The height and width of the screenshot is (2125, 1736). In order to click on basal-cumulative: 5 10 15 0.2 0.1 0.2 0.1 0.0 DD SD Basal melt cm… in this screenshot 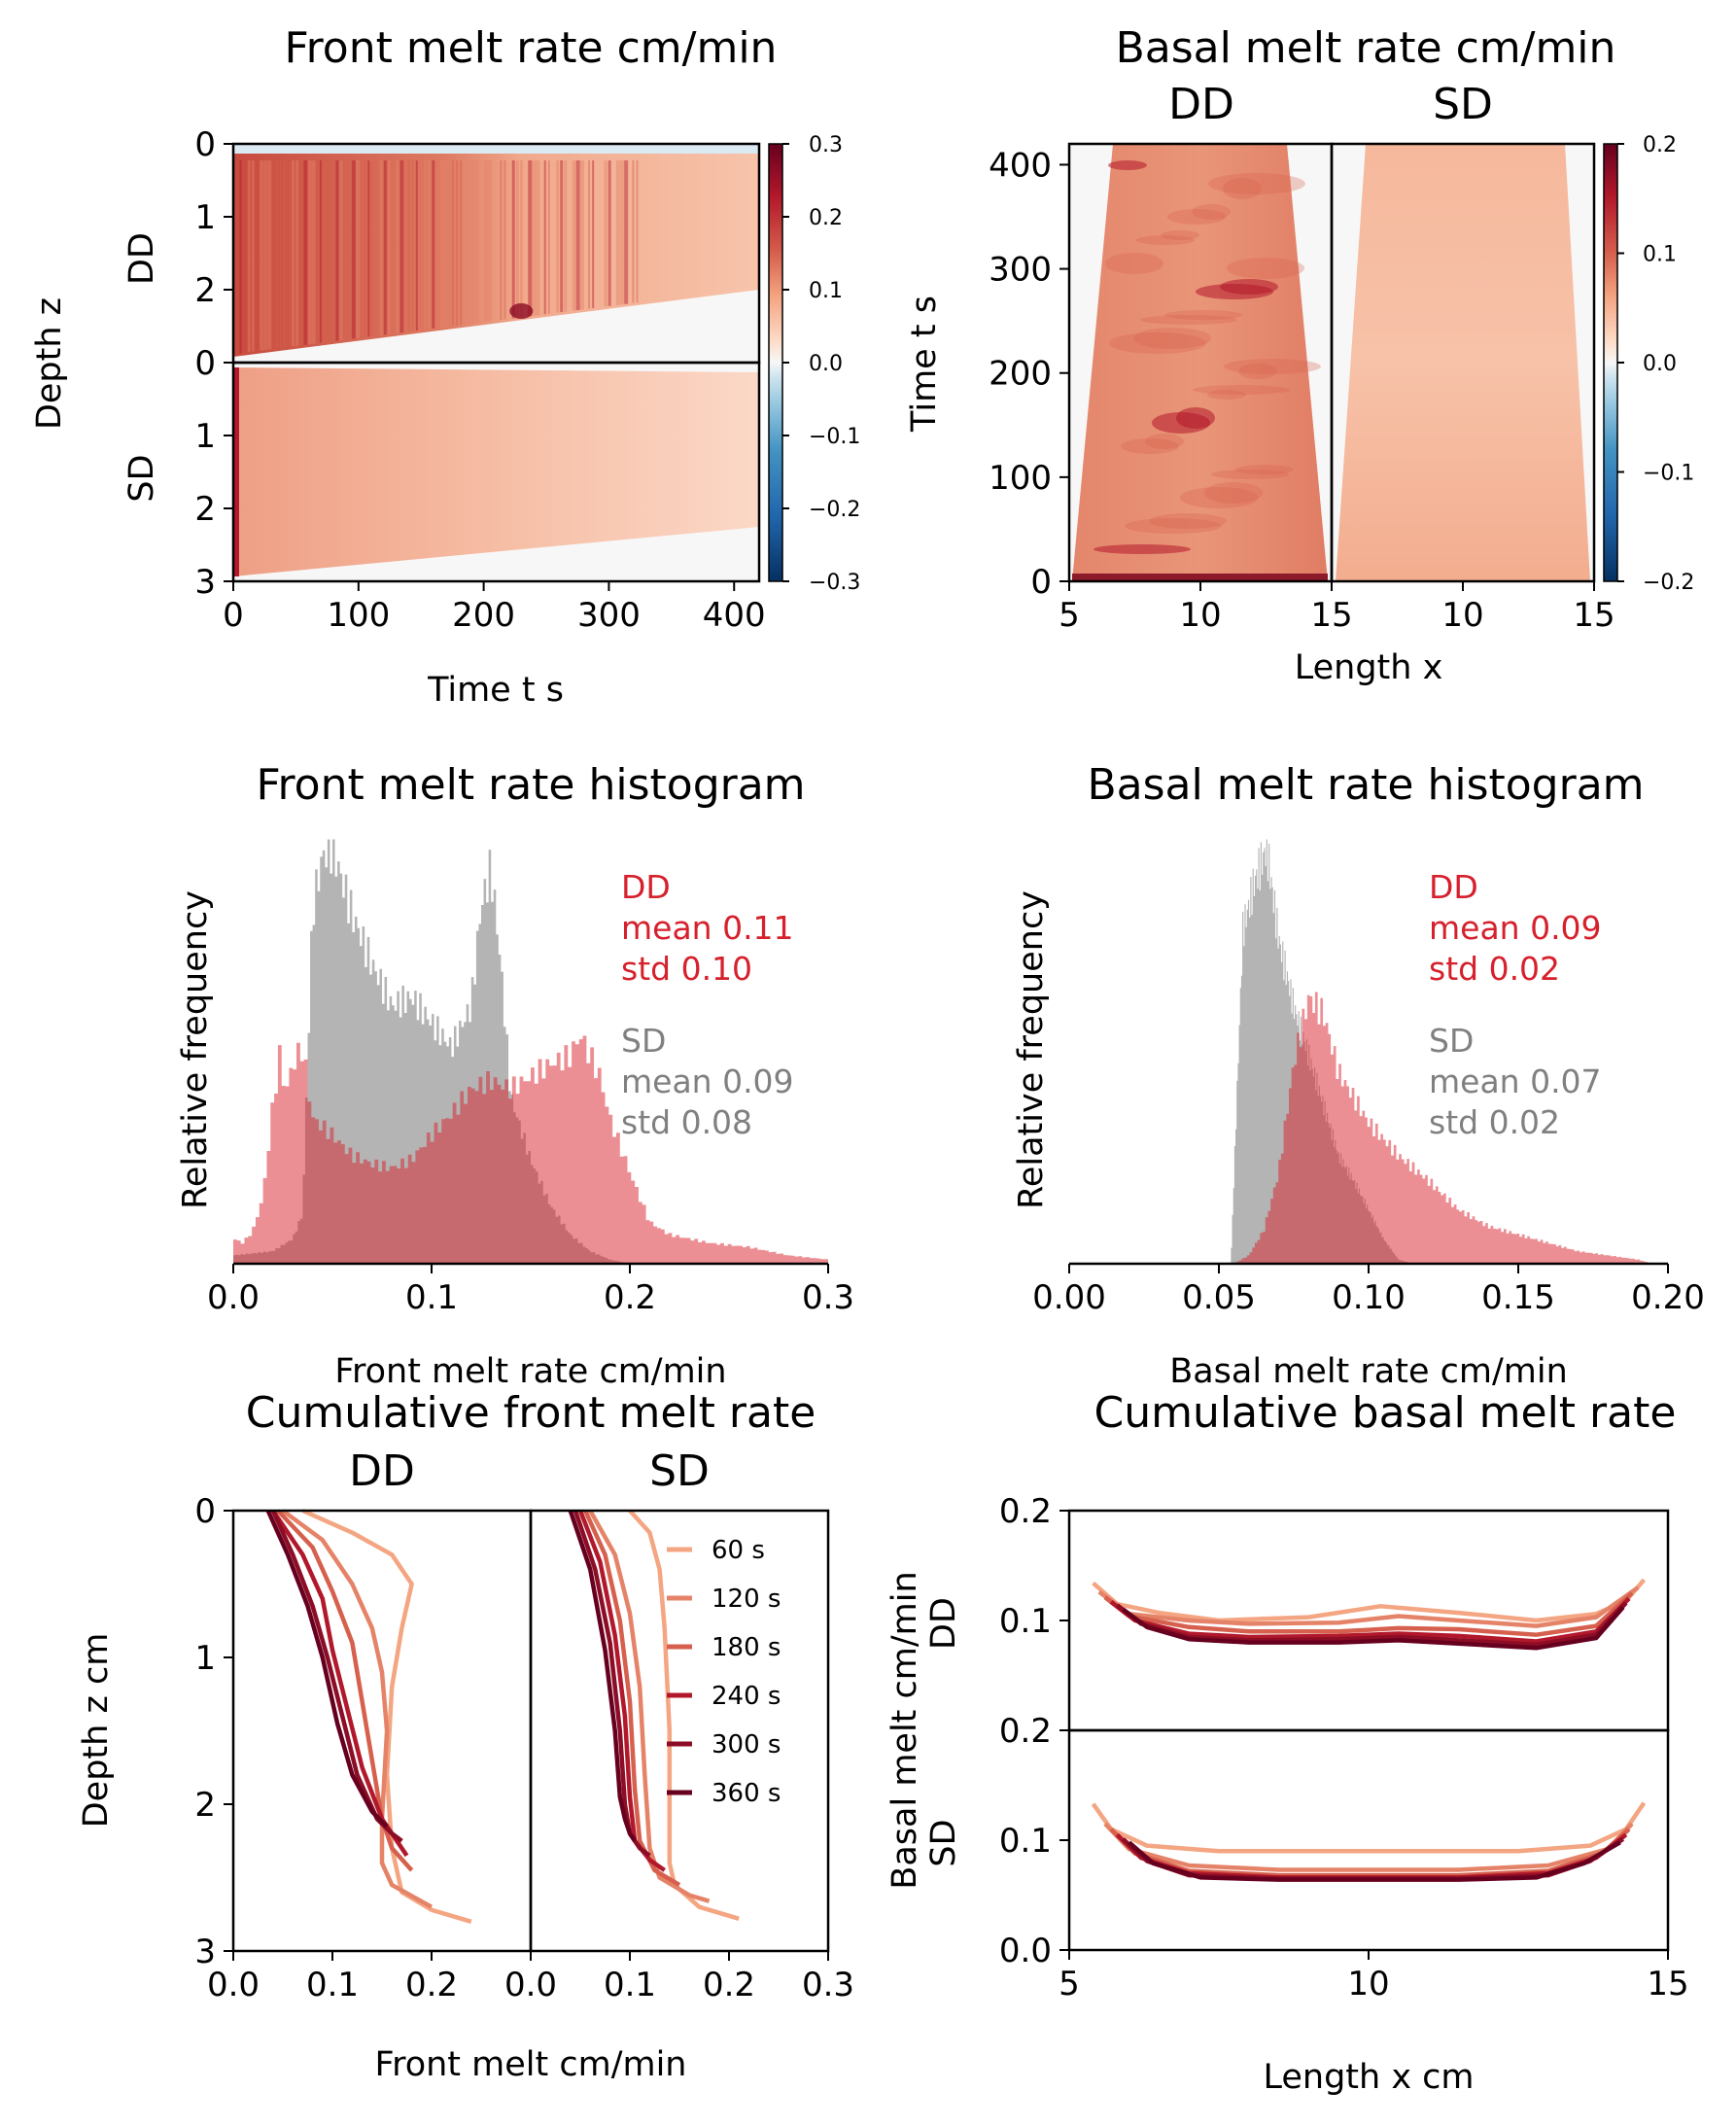, I will do `click(1287, 1794)`.